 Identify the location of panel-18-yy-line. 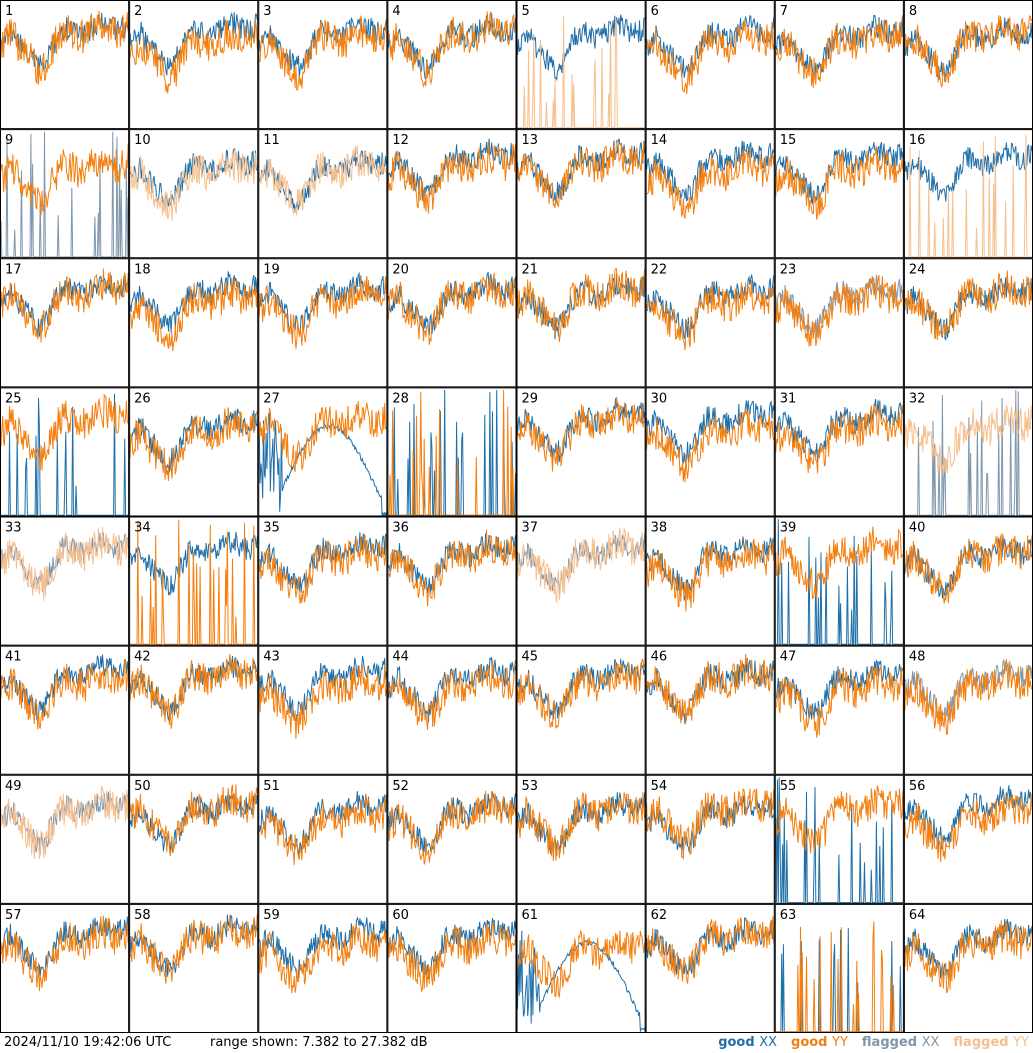
(193, 314).